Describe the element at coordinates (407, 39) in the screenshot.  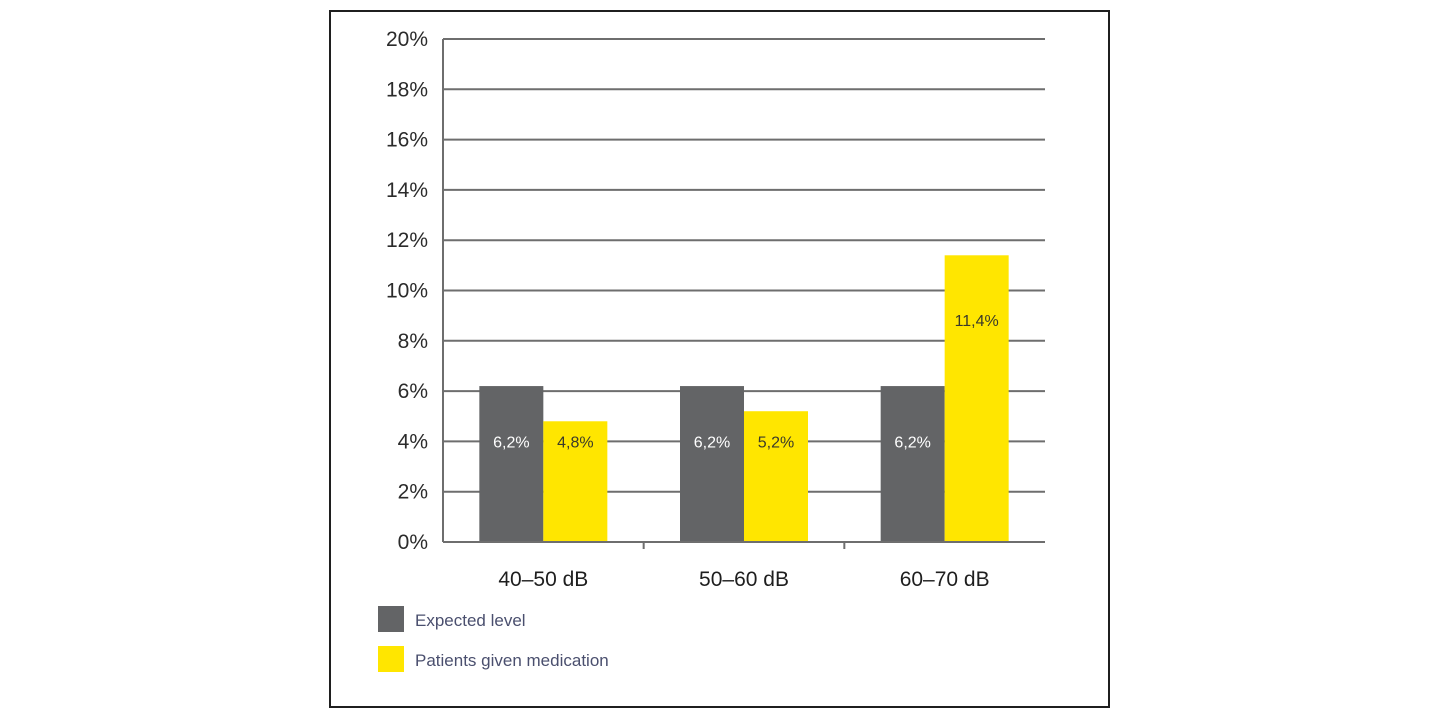
I see `y-tick-label: 20%` at that location.